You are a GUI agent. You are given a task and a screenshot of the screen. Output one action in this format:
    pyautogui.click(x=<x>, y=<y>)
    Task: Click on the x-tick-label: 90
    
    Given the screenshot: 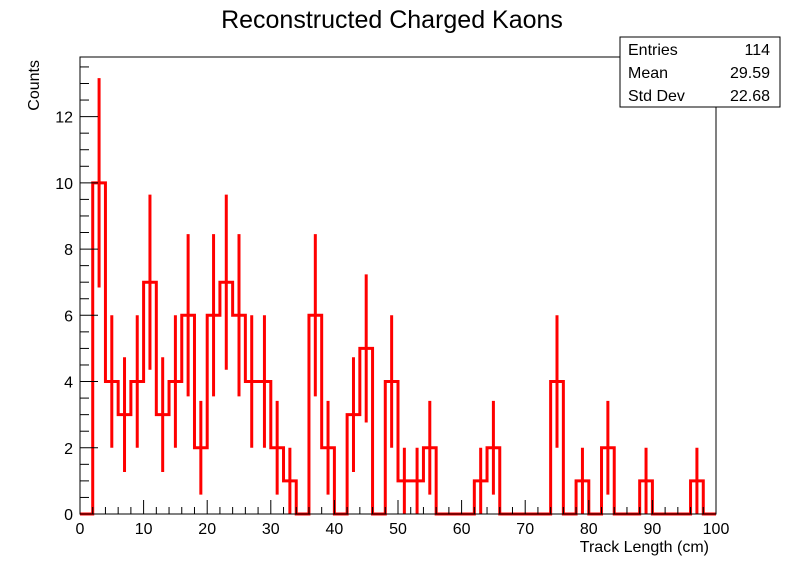 What is the action you would take?
    pyautogui.click(x=653, y=529)
    